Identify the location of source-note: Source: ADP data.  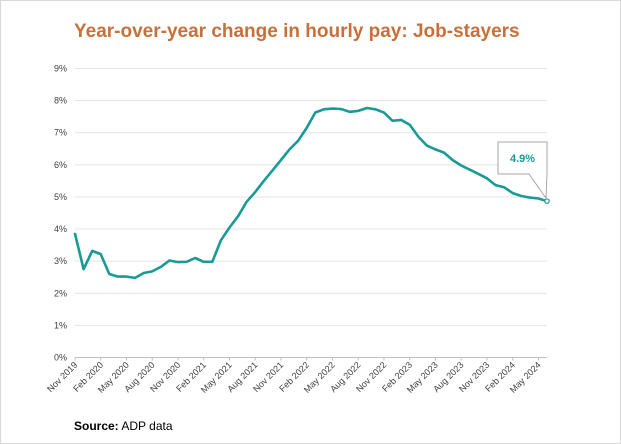
(123, 426).